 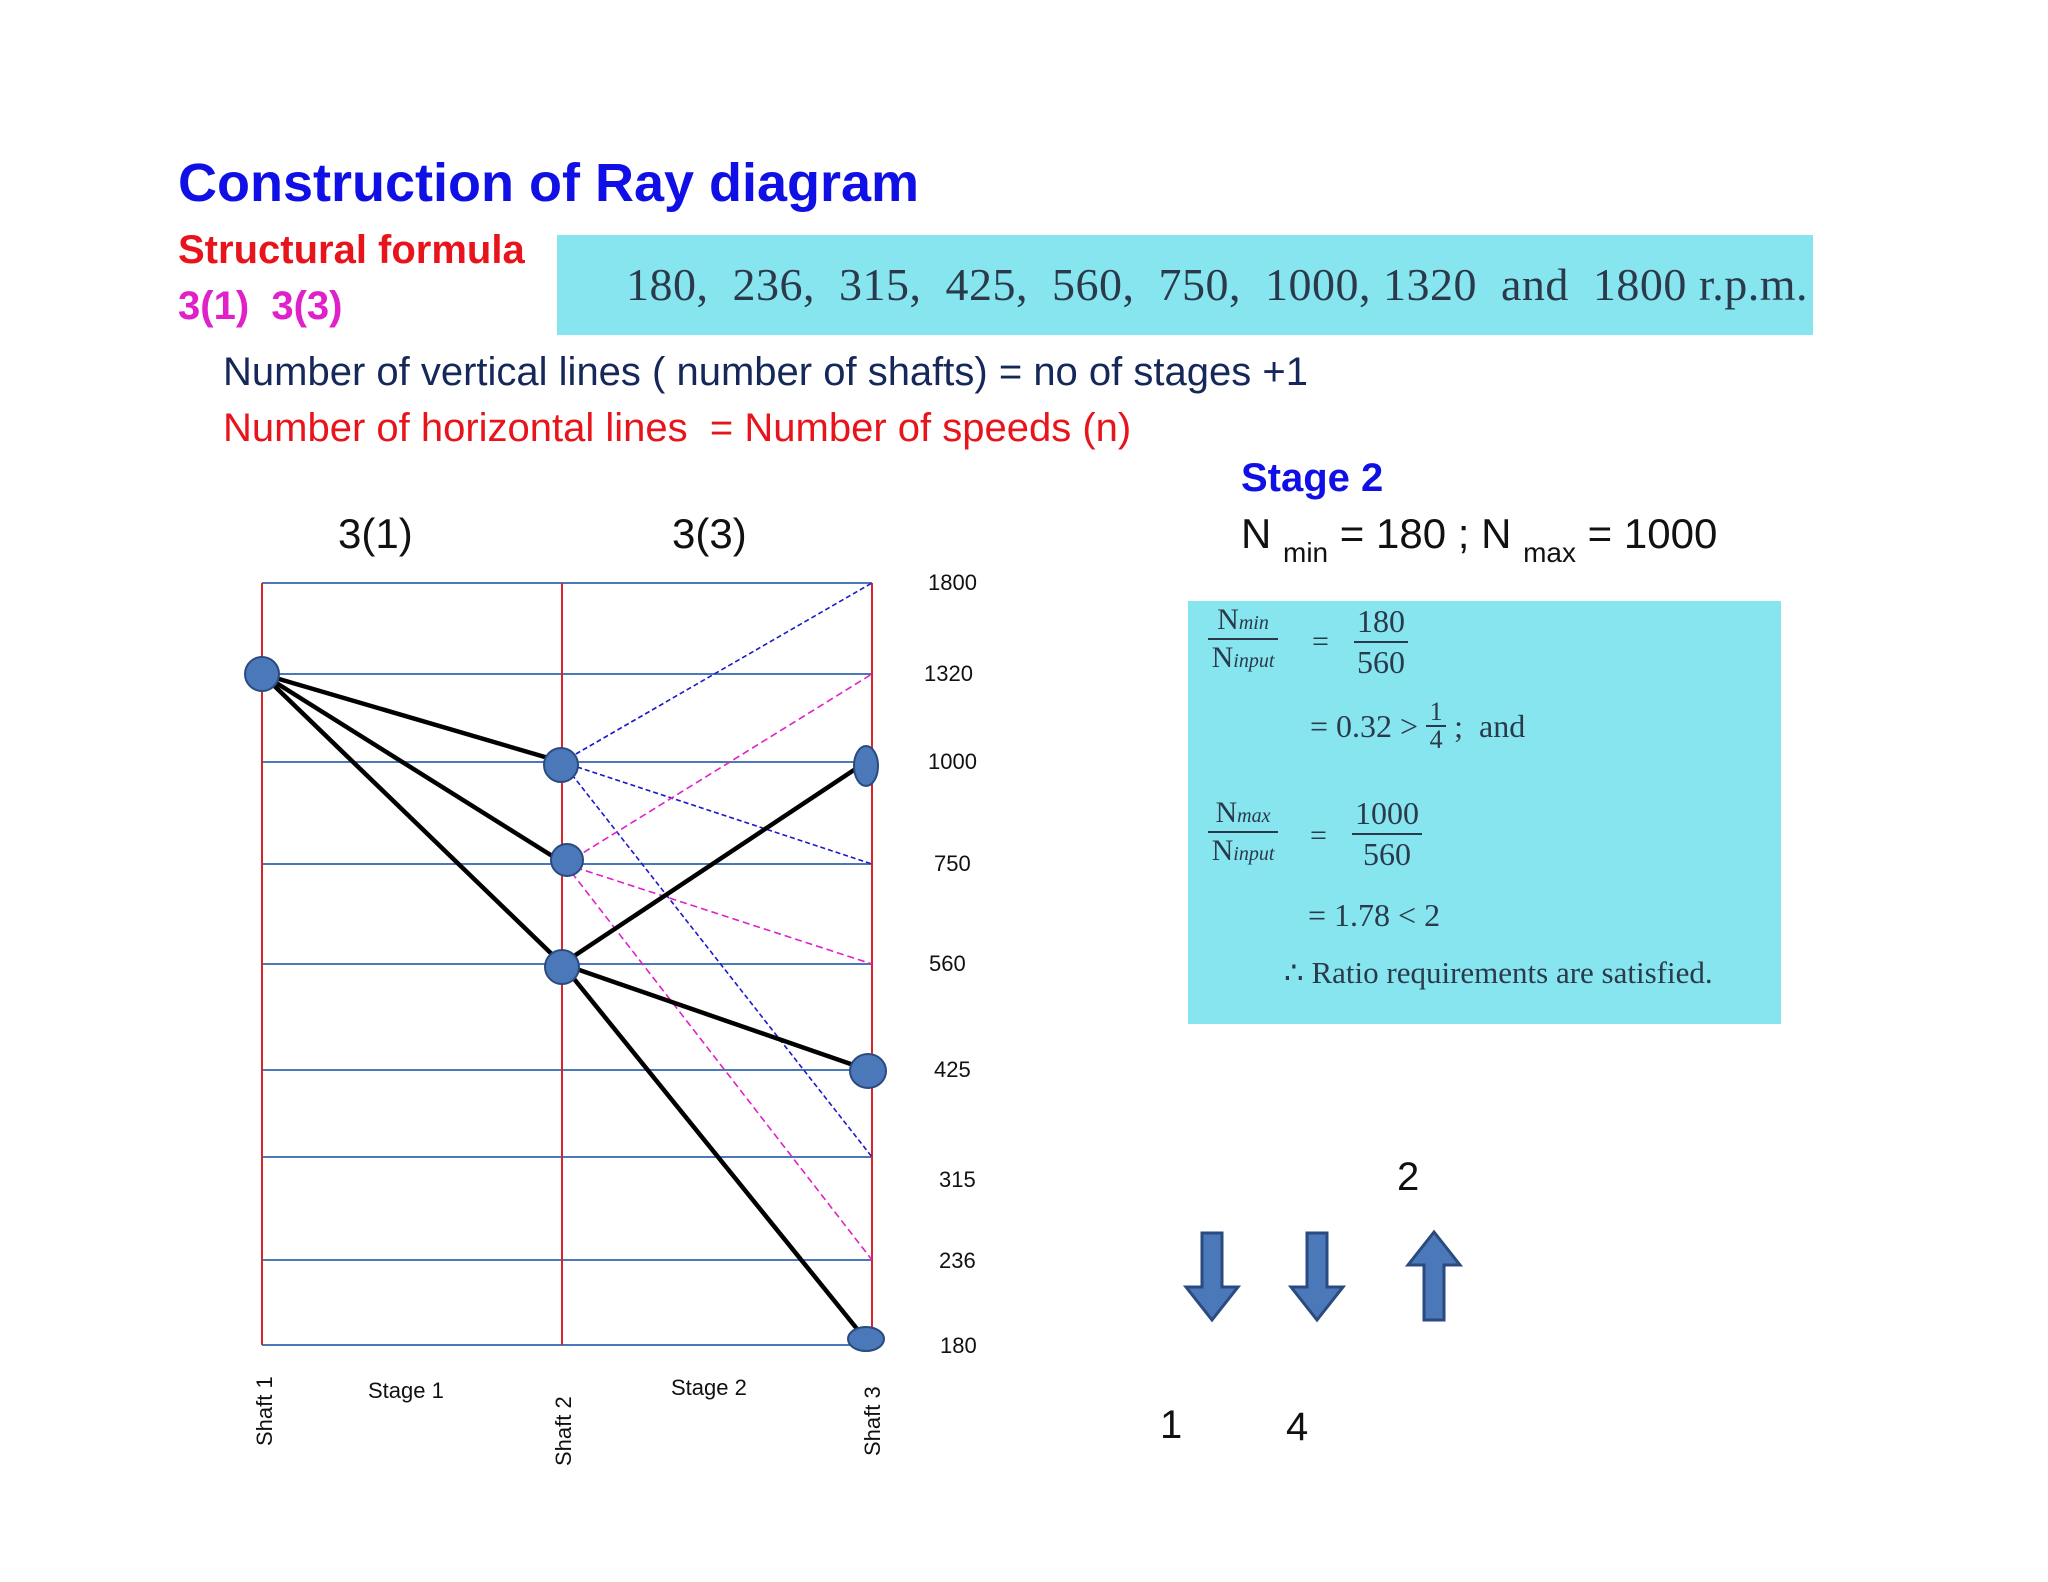 I want to click on ratio-line-2: = 0.32 > 1 4 ; and, so click(x=1417, y=726).